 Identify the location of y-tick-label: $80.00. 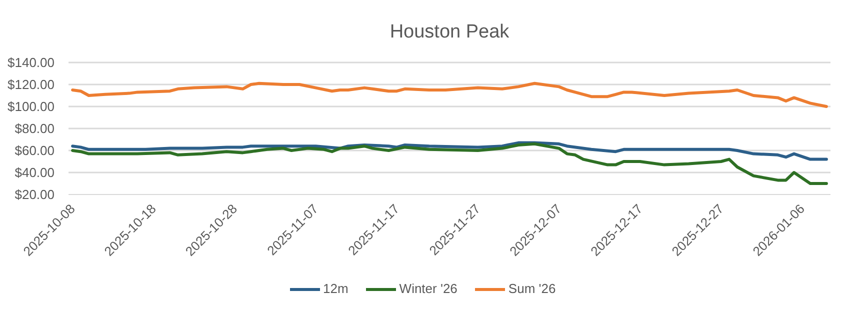
(34, 128).